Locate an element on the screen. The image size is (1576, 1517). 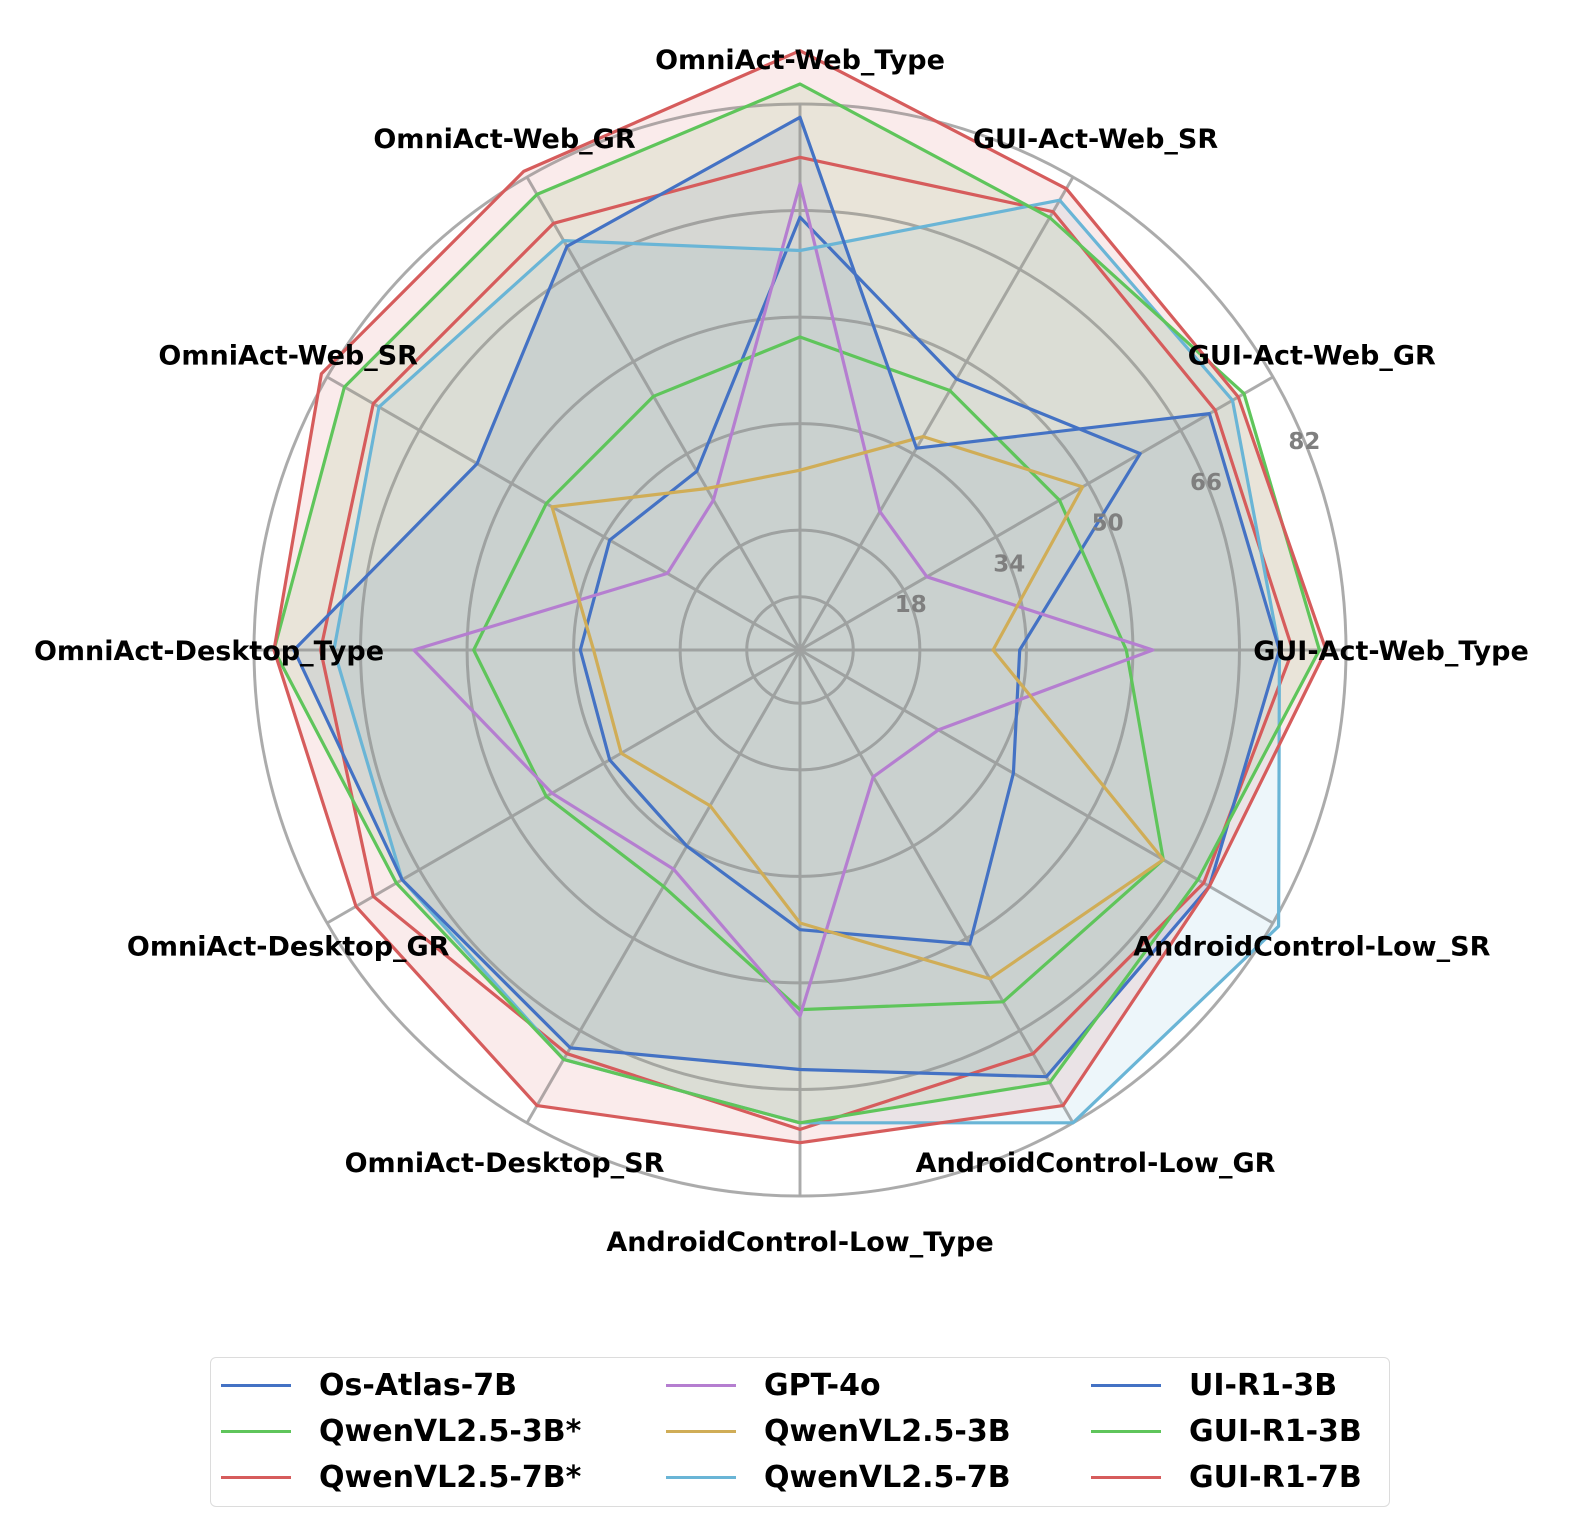
tick-label: 18 is located at coordinates (911, 605).